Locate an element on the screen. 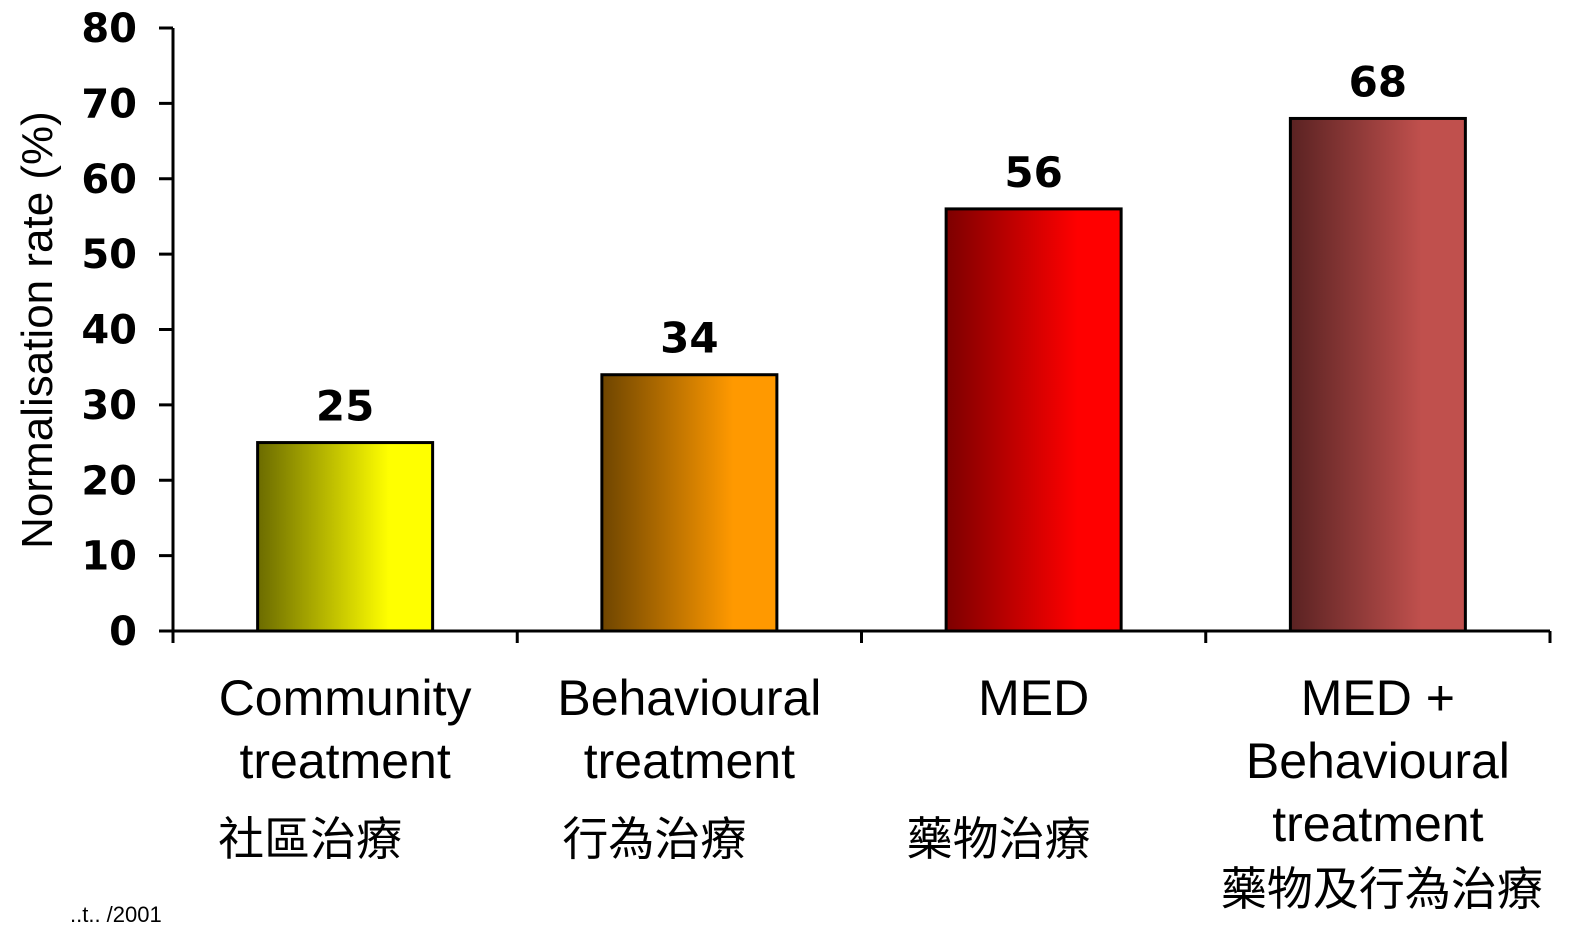 The height and width of the screenshot is (927, 1586). y-tick-label: 40 is located at coordinates (109, 331).